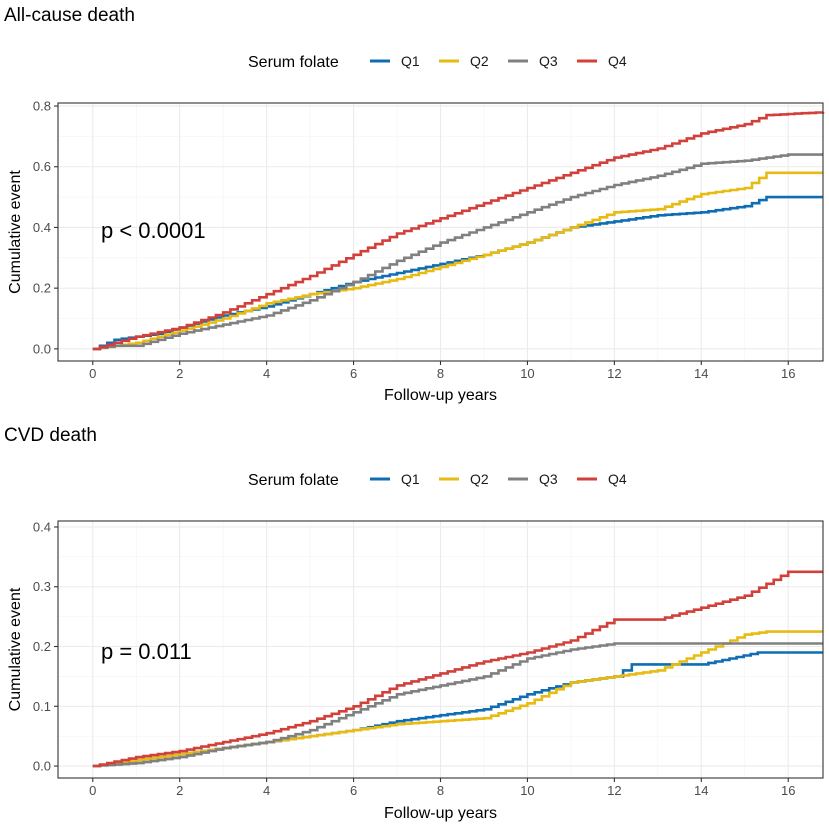 The height and width of the screenshot is (826, 829). What do you see at coordinates (69, 15) in the screenshot?
I see `chart-title: All-cause death` at bounding box center [69, 15].